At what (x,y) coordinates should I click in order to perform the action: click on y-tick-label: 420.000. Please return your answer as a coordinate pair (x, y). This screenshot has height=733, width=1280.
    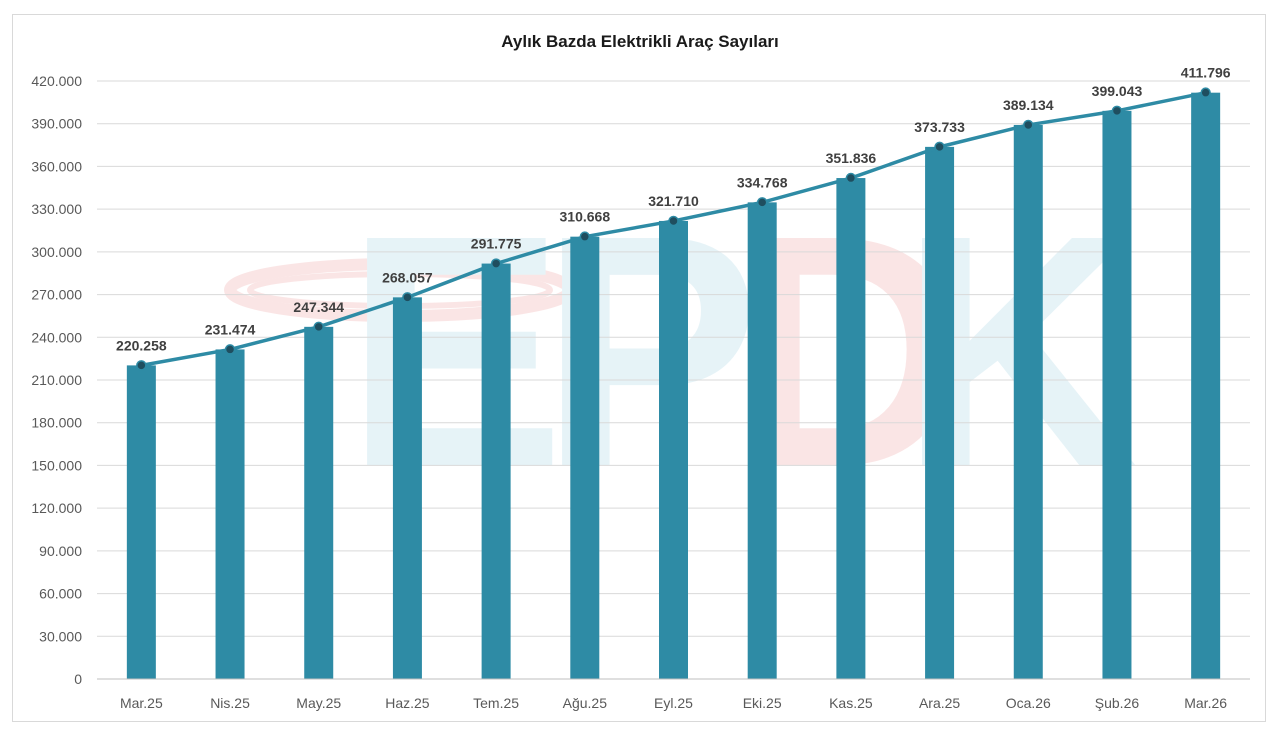
    Looking at the image, I should click on (56, 81).